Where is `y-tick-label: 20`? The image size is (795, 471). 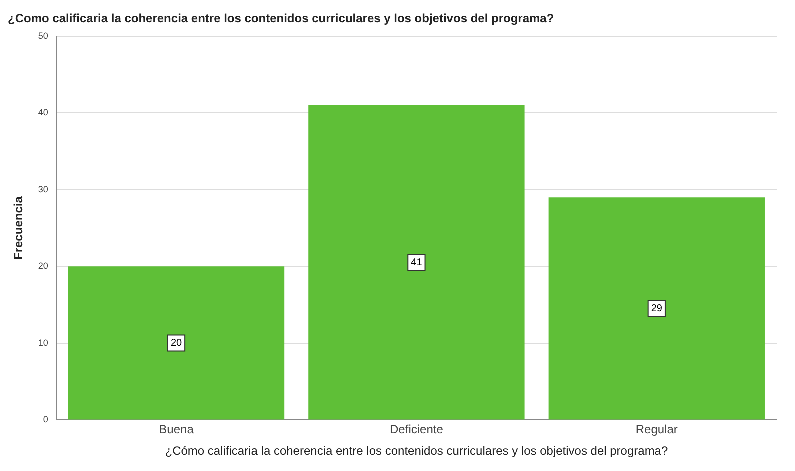
y-tick-label: 20 is located at coordinates (43, 266).